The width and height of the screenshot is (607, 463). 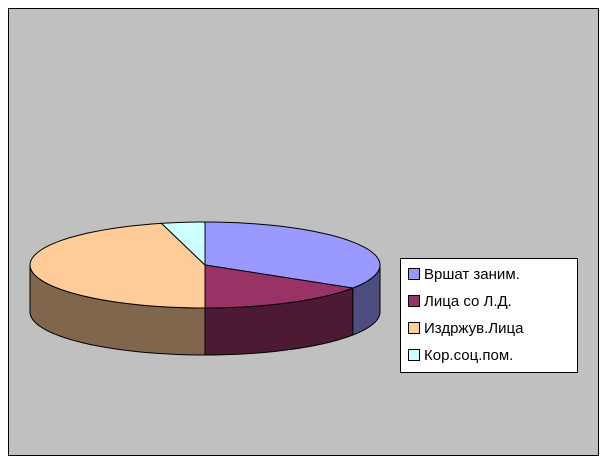 I want to click on legend-label: Издржув.Лица, so click(x=474, y=328).